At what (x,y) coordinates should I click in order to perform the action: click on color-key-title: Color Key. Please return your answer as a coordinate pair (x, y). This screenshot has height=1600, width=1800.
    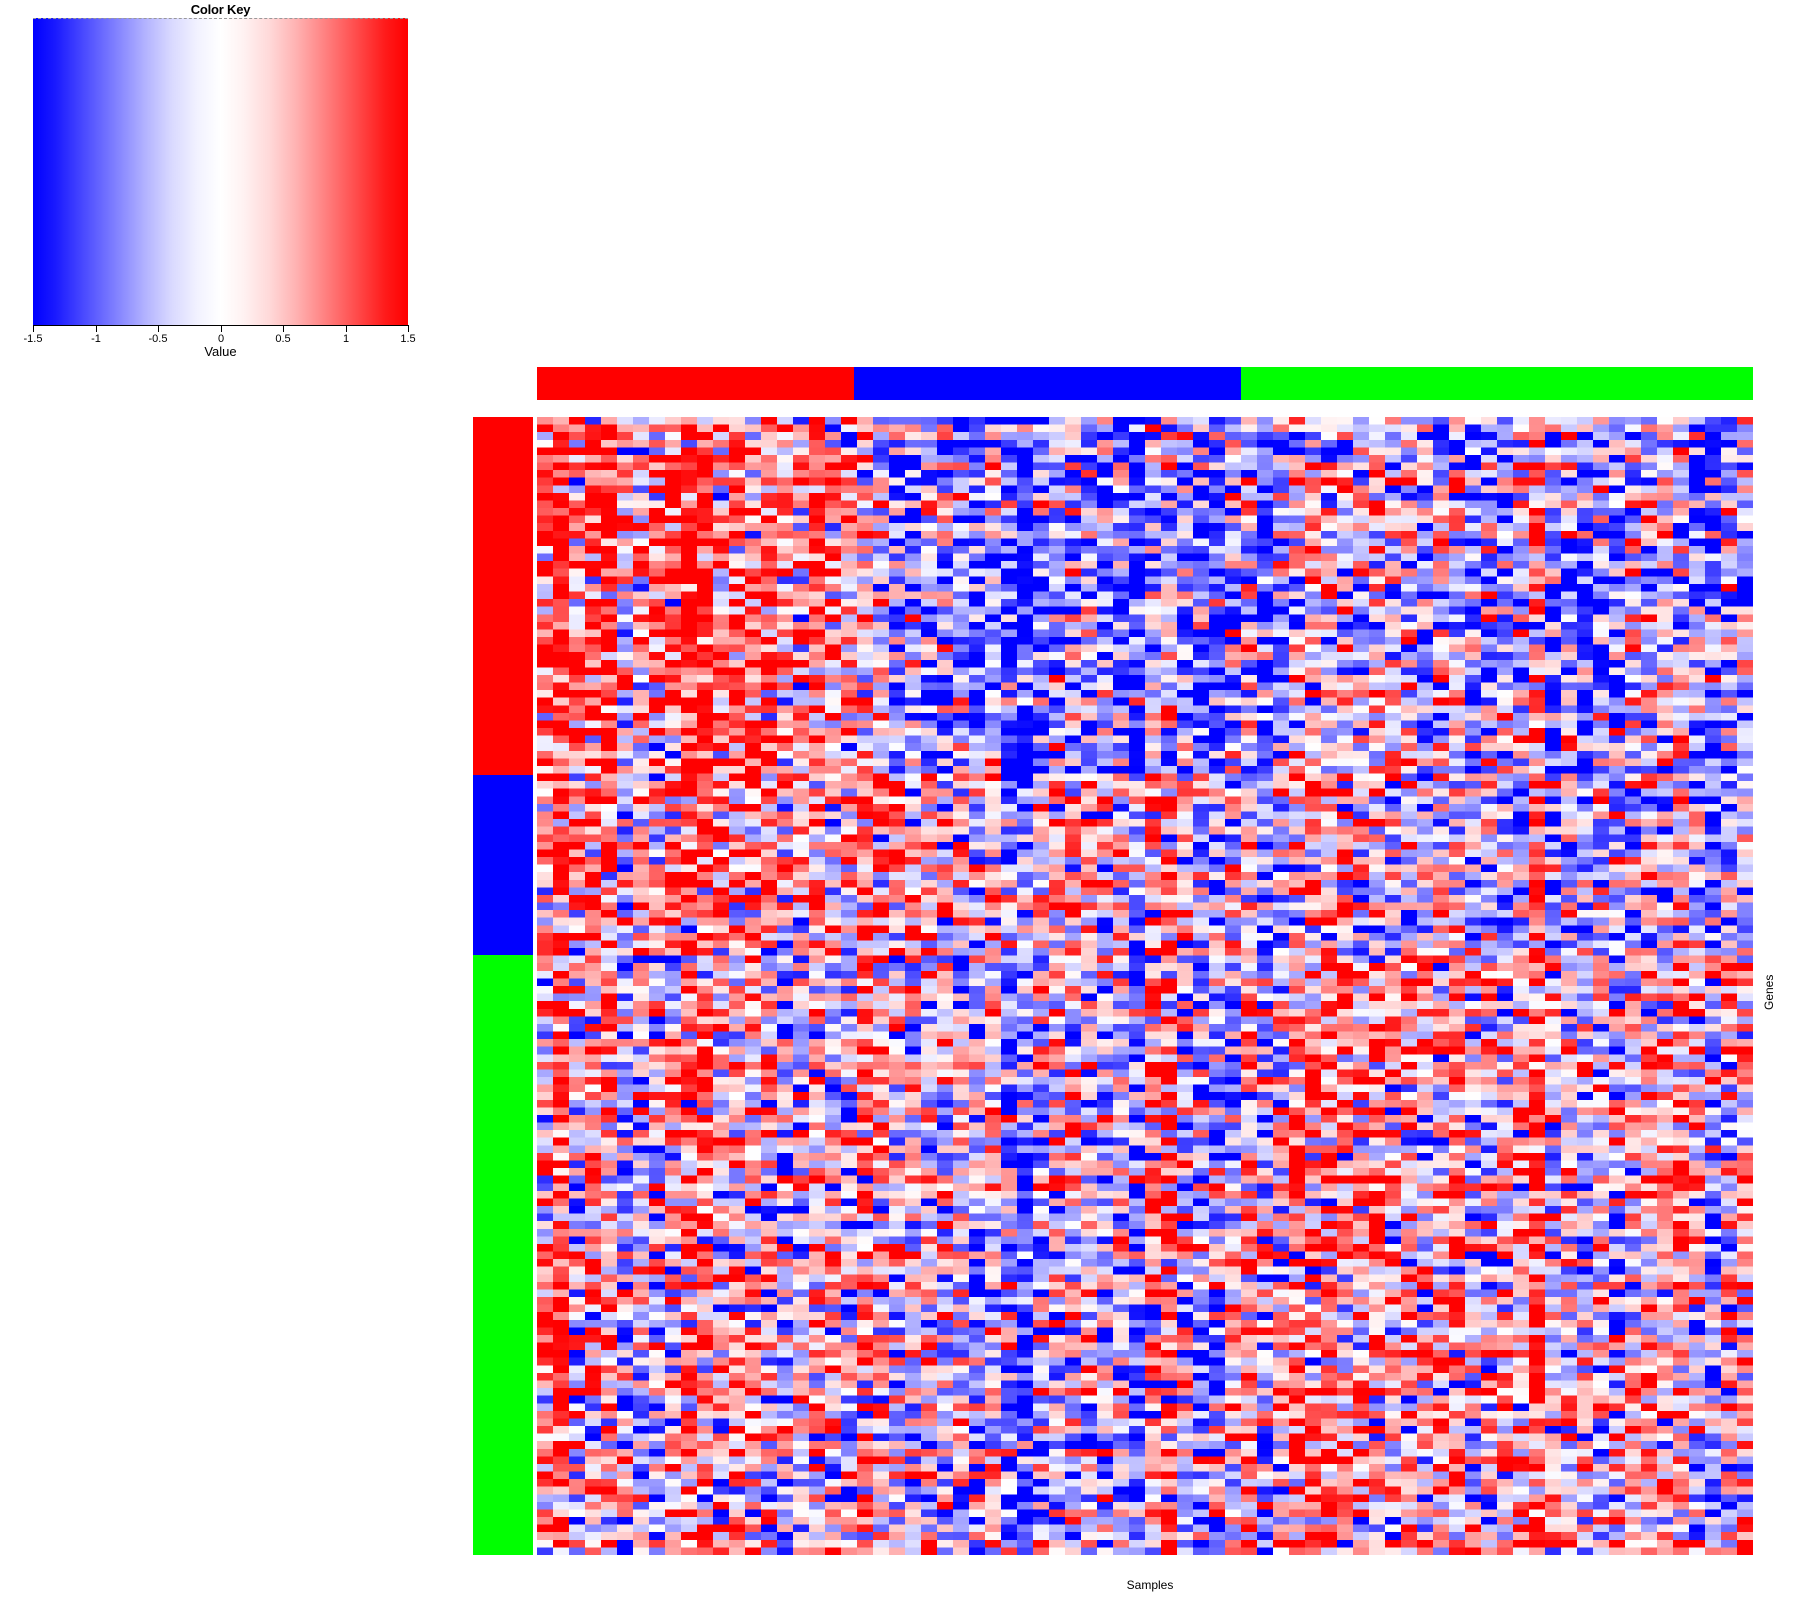
    Looking at the image, I should click on (220, 9).